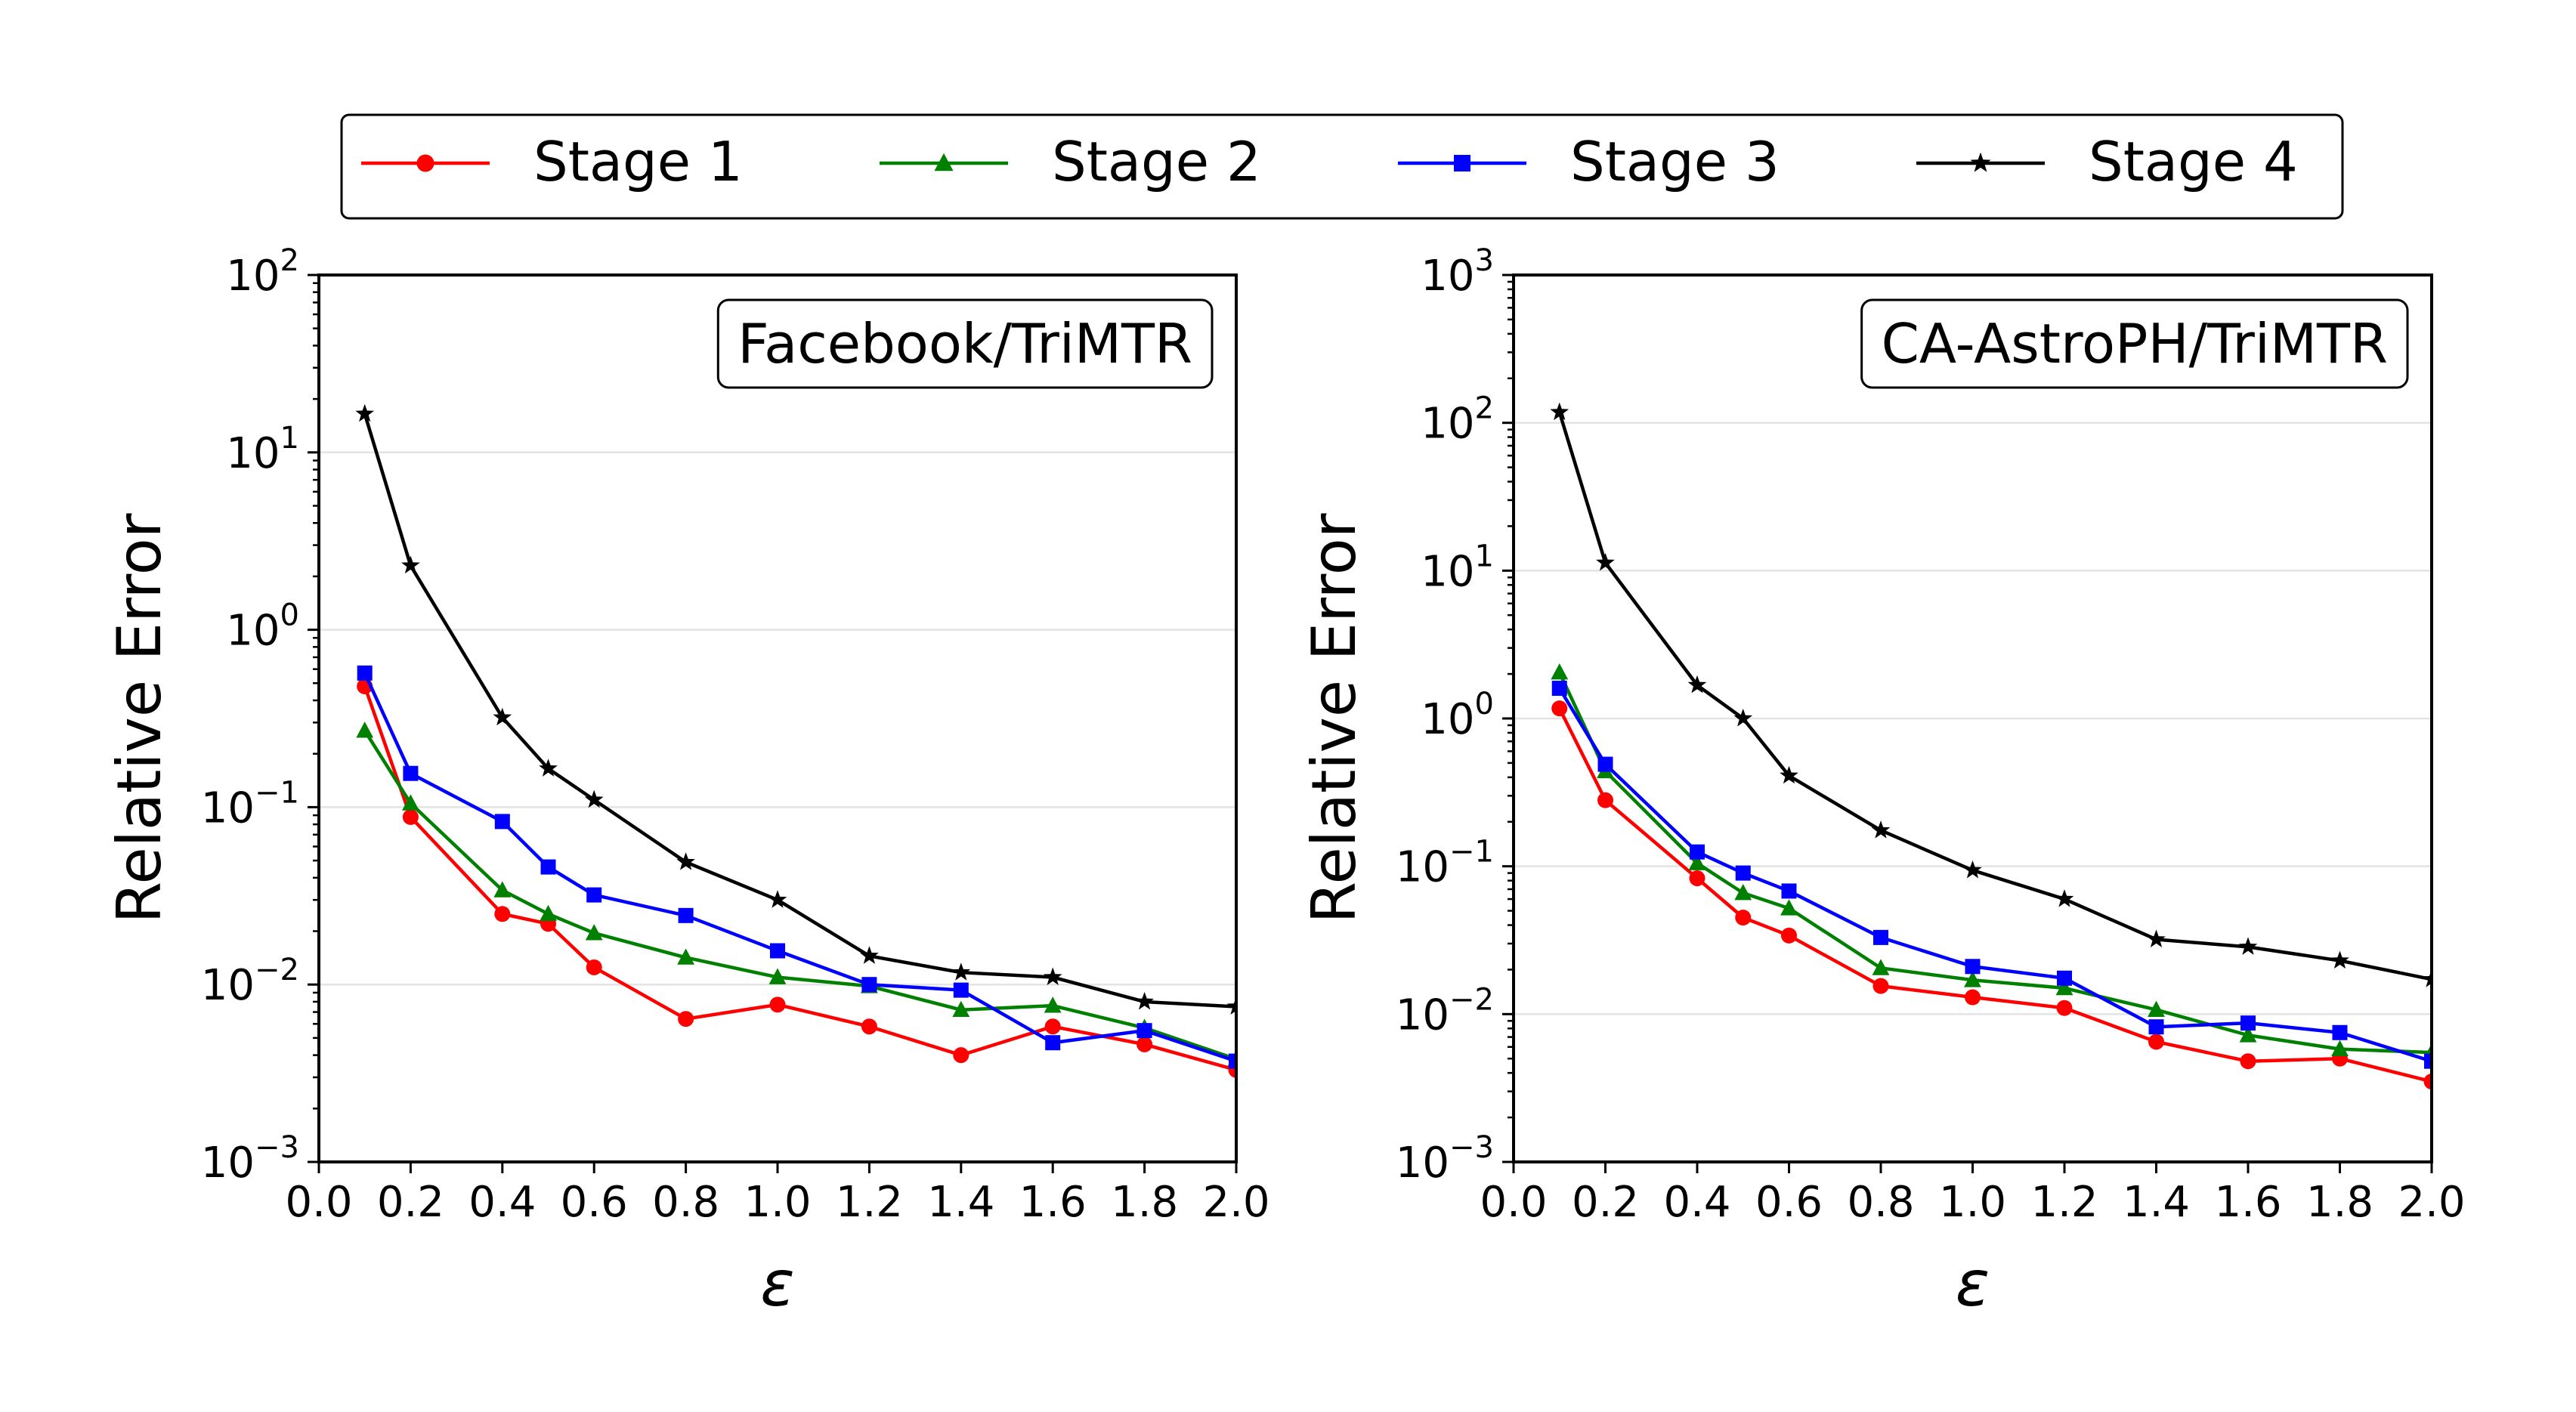 The width and height of the screenshot is (2576, 1412). What do you see at coordinates (1342, 166) in the screenshot?
I see `legend-frame` at bounding box center [1342, 166].